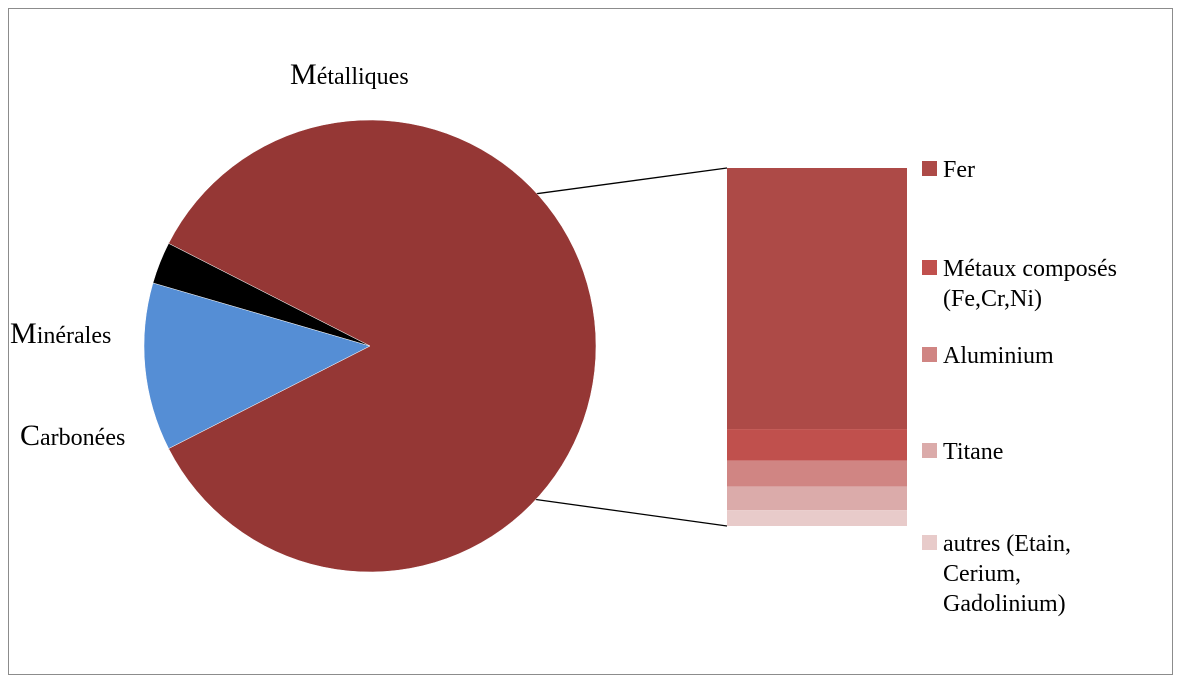 This screenshot has width=1179, height=682. Describe the element at coordinates (959, 170) in the screenshot. I see `legend-label: Fer` at that location.